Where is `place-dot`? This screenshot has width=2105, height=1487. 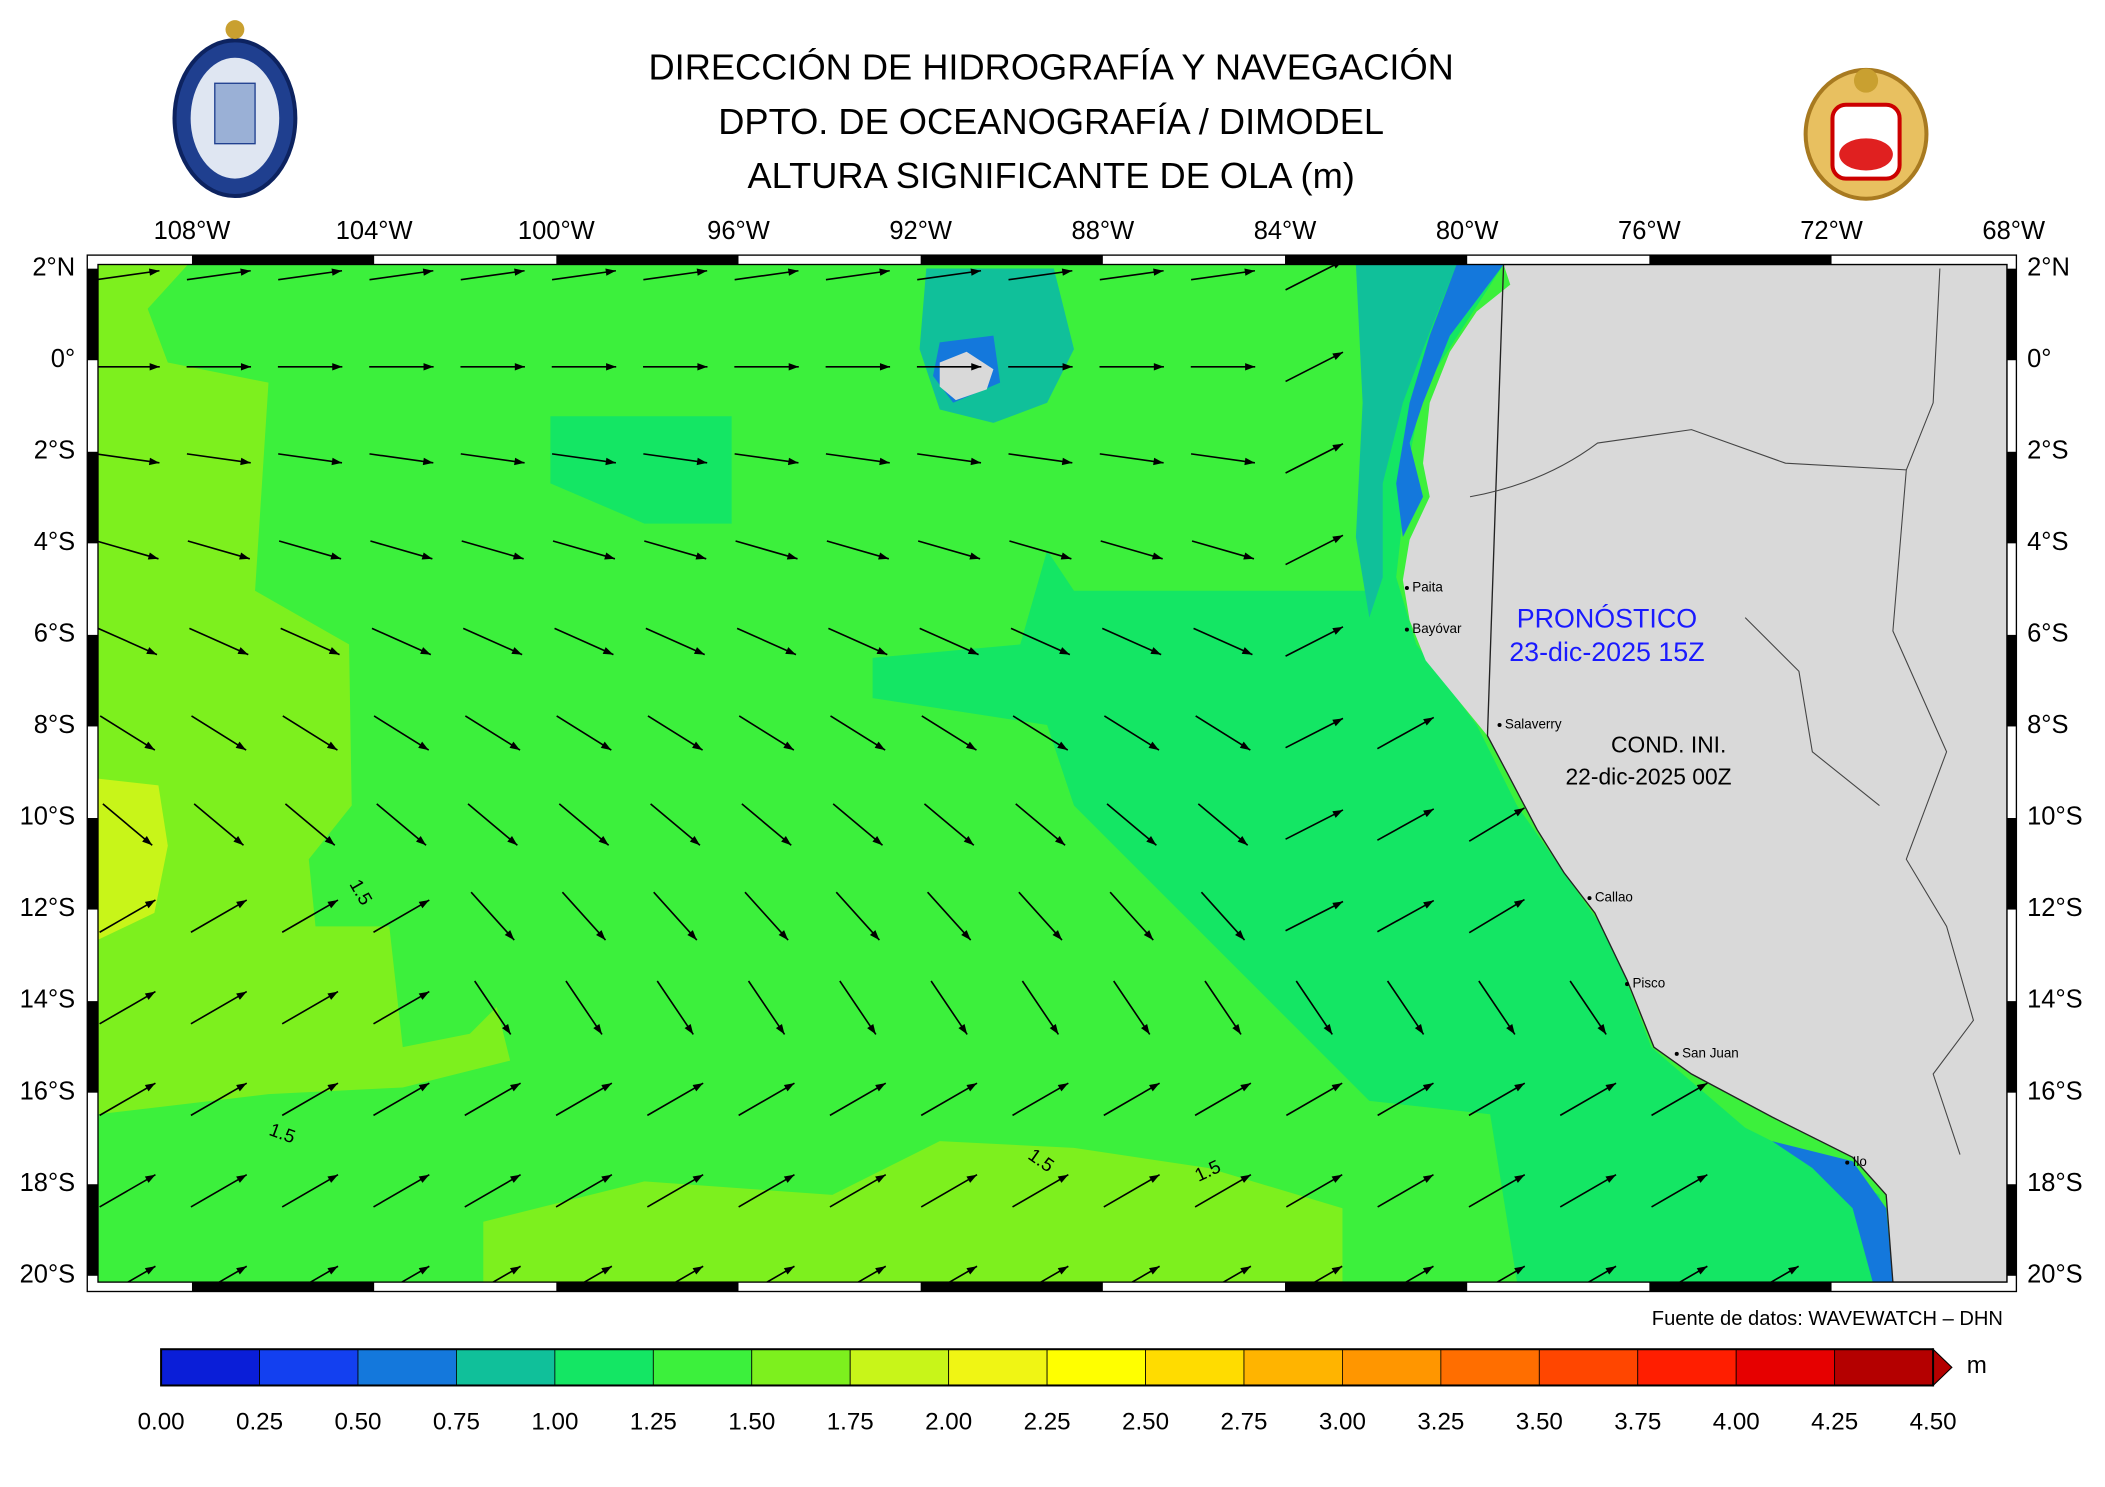 place-dot is located at coordinates (1406, 588).